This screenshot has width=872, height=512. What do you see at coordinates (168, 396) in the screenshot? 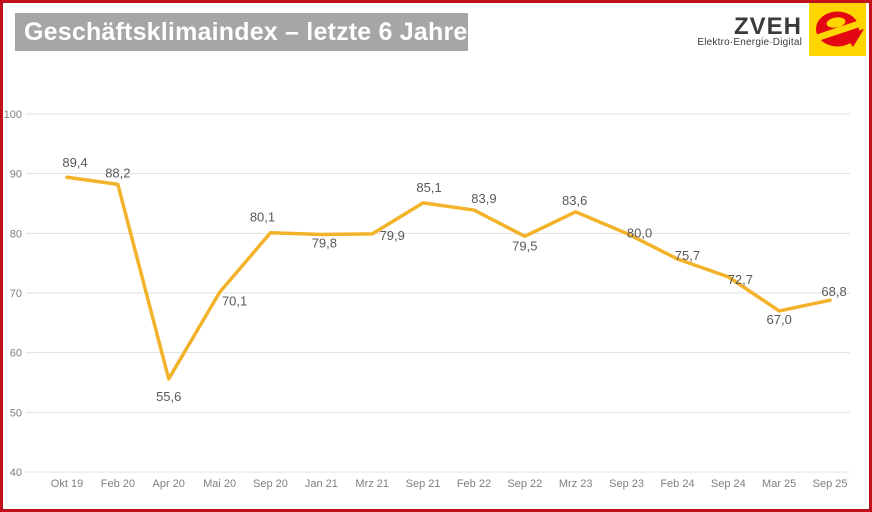
I see `data-point-label: 55,6` at bounding box center [168, 396].